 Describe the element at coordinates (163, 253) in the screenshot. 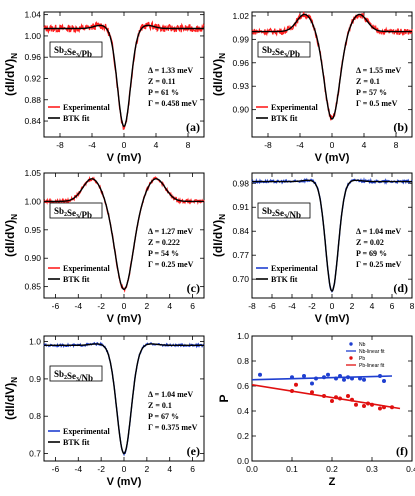

I see `fit-parameter: P = 54 %` at that location.